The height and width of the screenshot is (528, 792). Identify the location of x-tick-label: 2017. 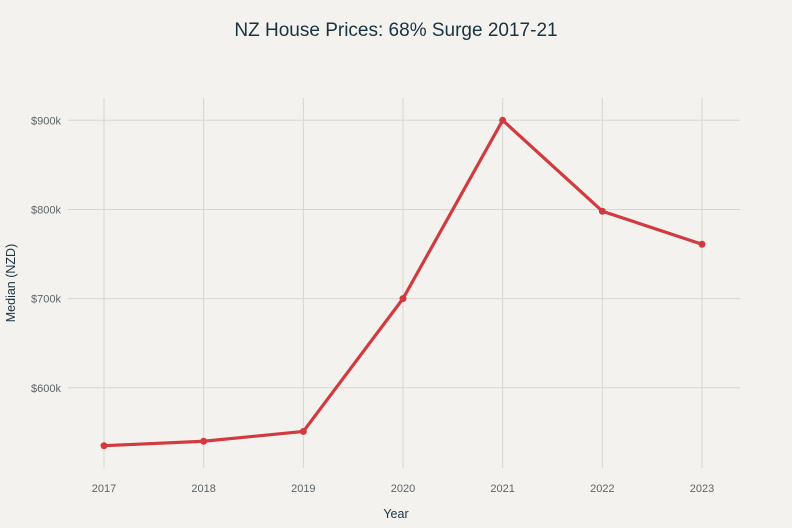
(104, 489).